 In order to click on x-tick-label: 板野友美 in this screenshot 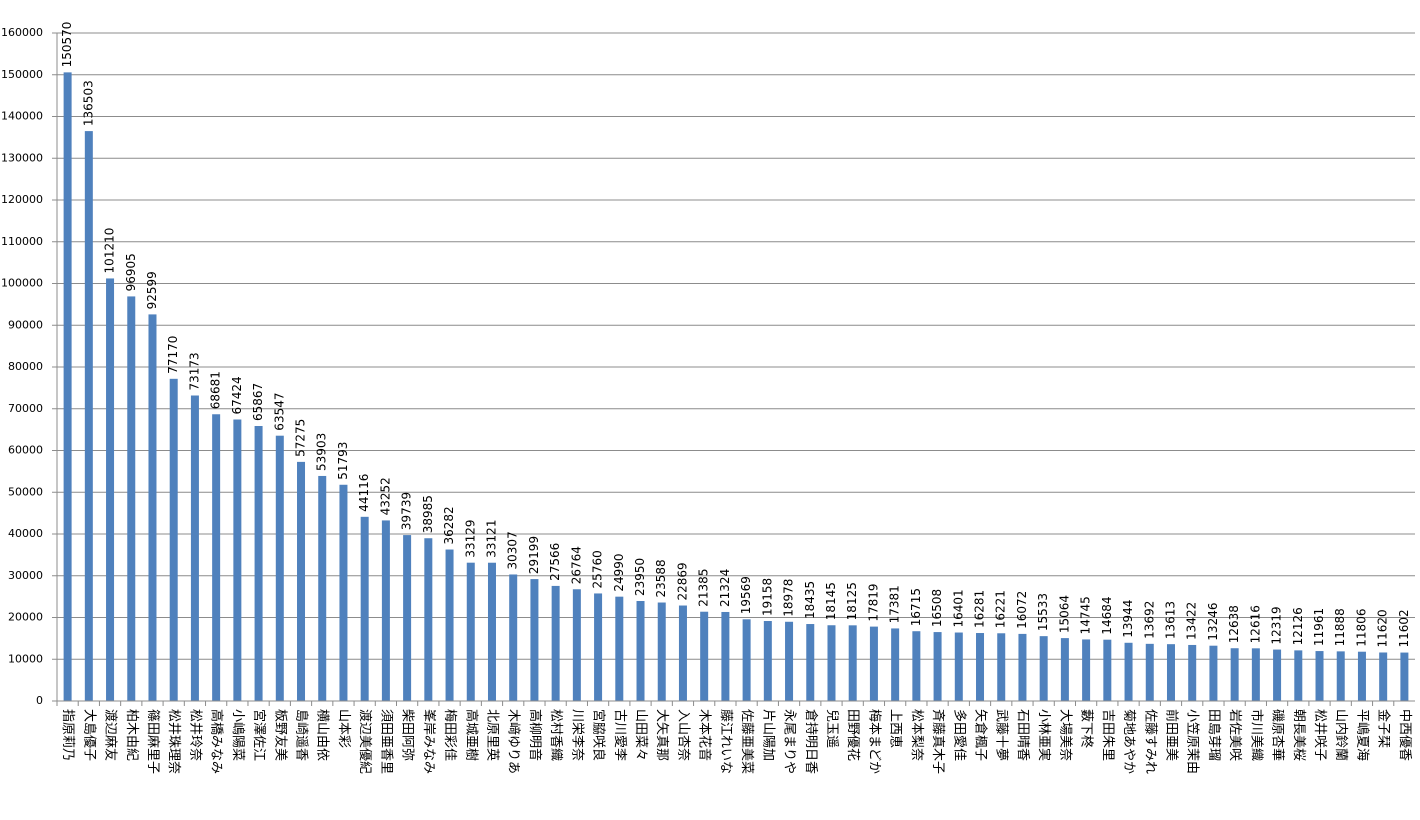, I will do `click(280, 735)`.